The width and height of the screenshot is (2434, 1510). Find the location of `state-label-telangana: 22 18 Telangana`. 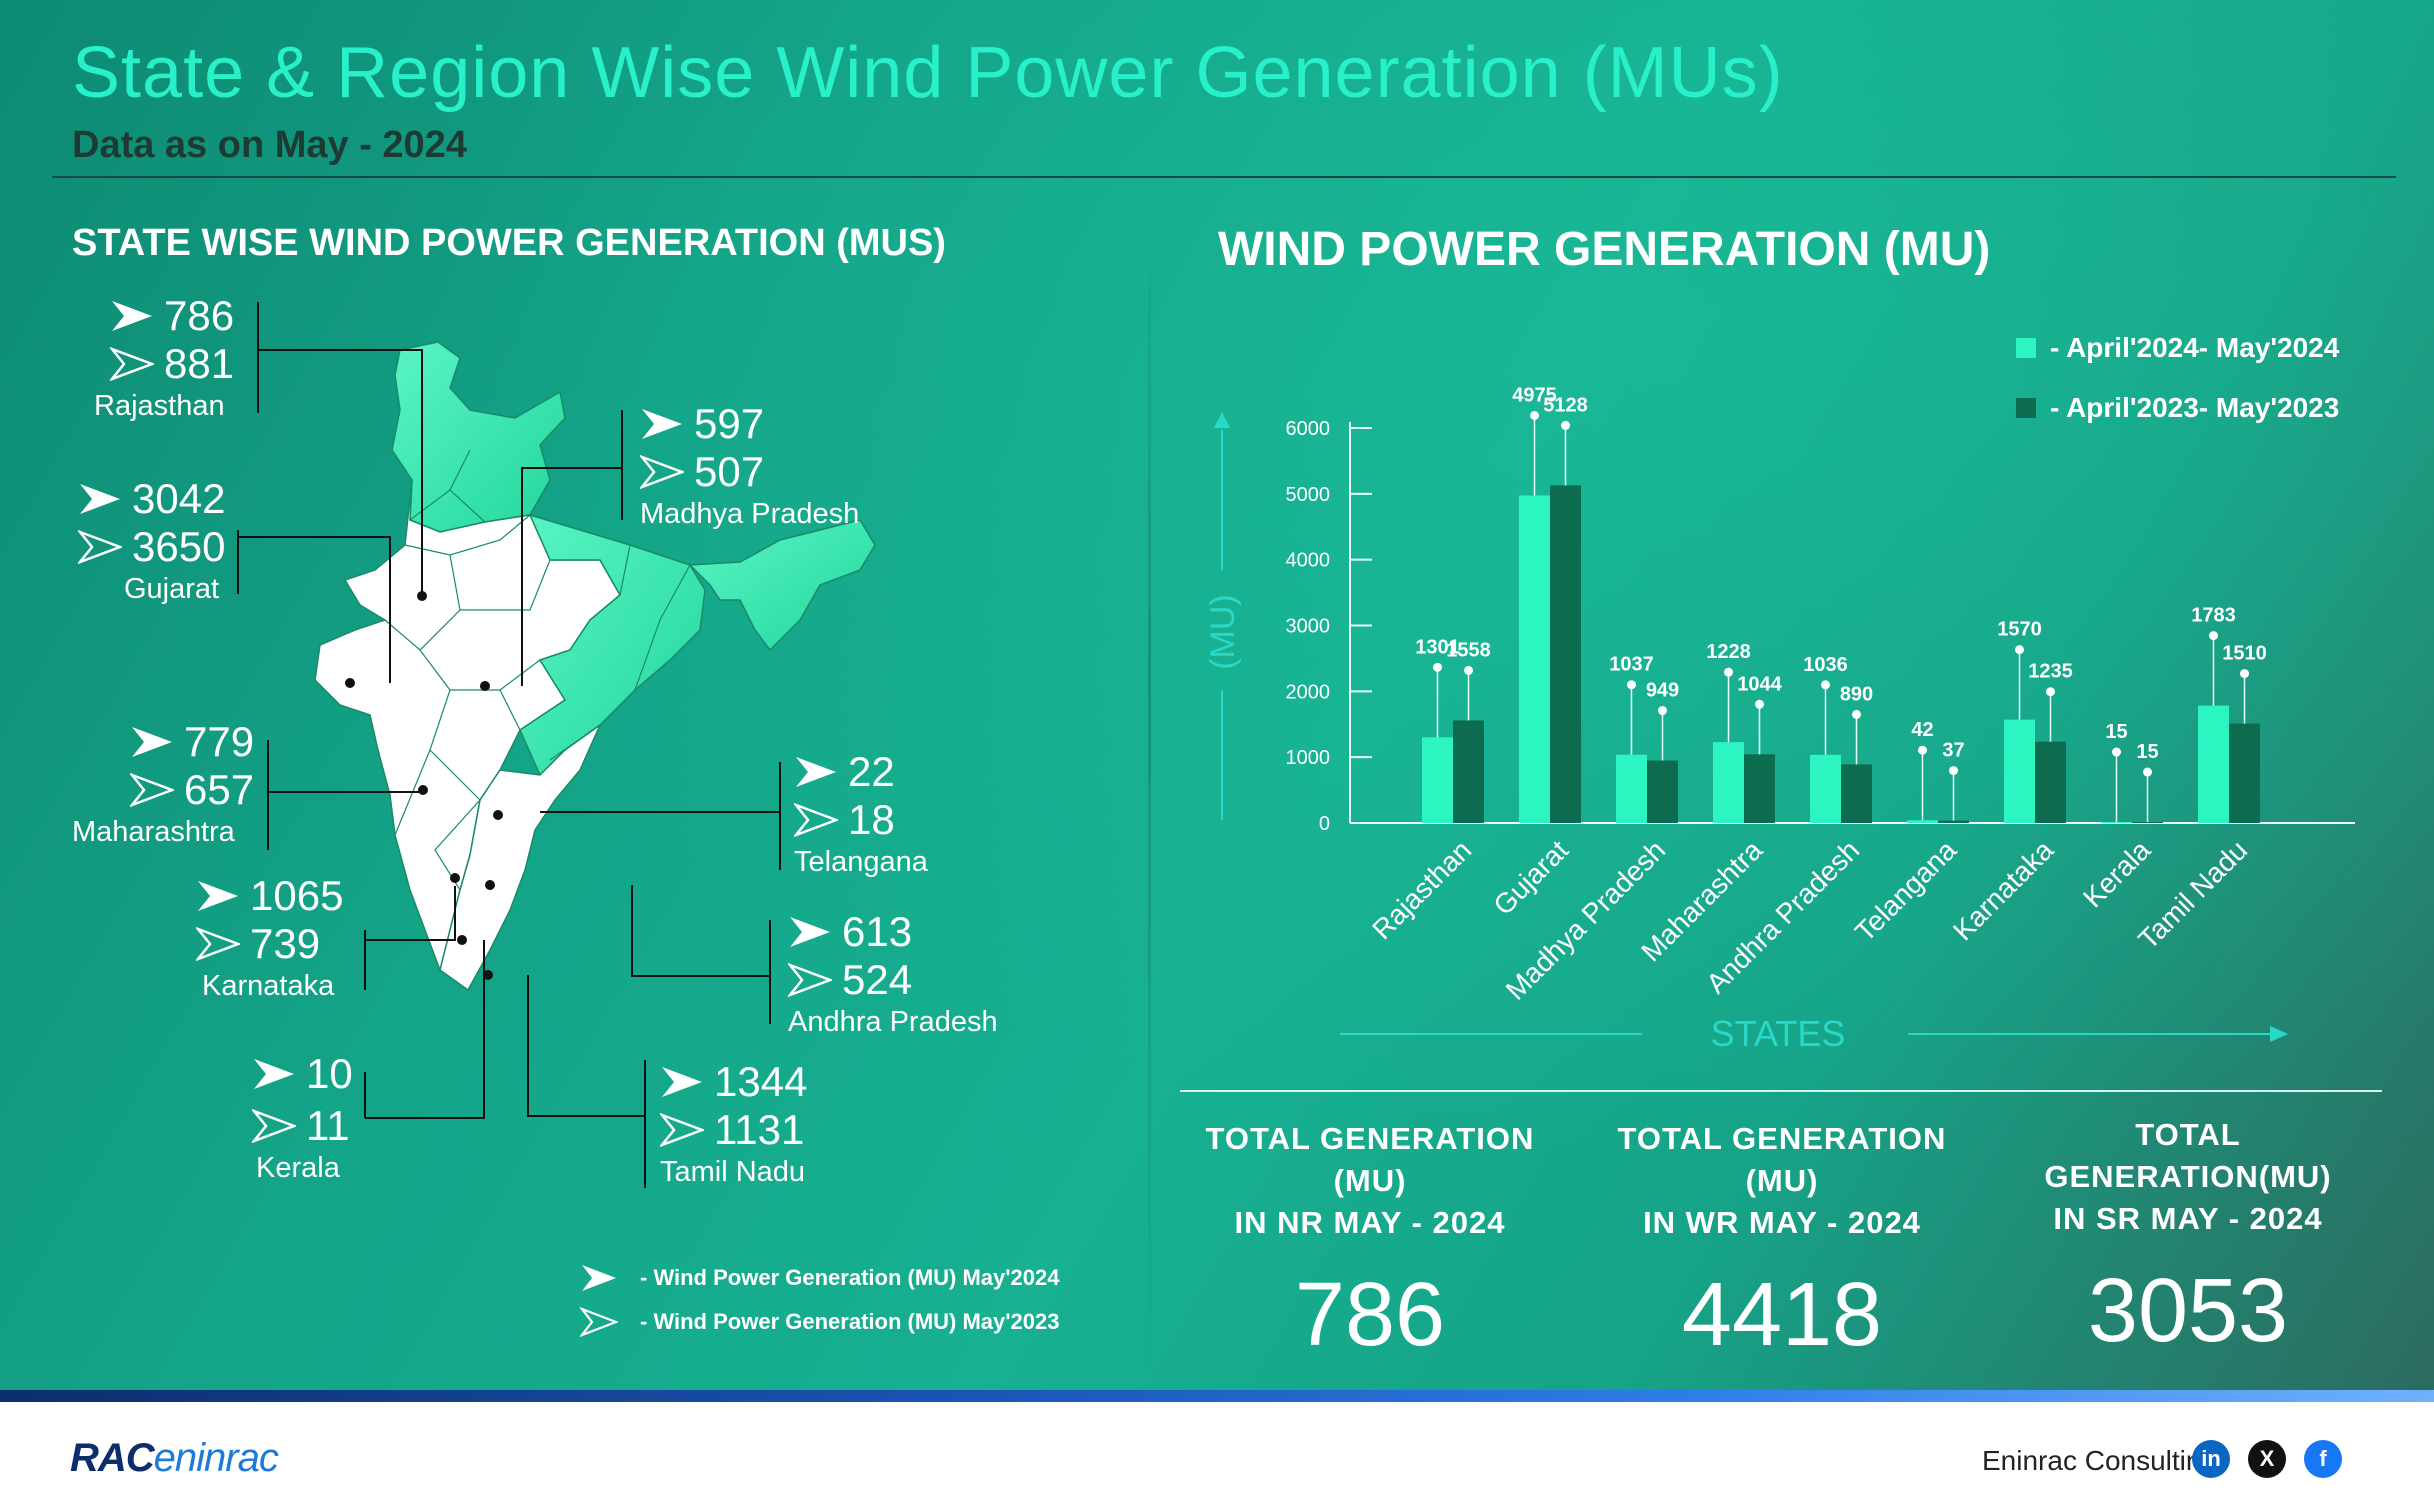

state-label-telangana: 22 18 Telangana is located at coordinates (861, 813).